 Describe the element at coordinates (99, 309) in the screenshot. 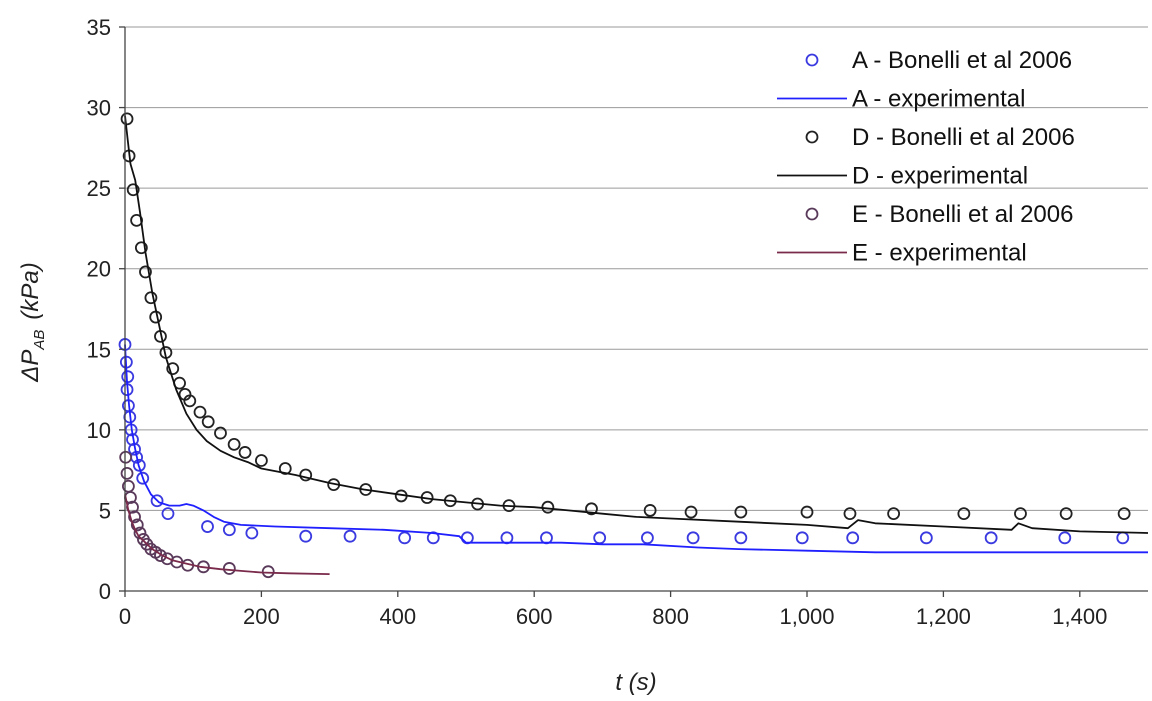

I see `y-tick-labels: 0 5 10 15 20 25 30 35` at that location.